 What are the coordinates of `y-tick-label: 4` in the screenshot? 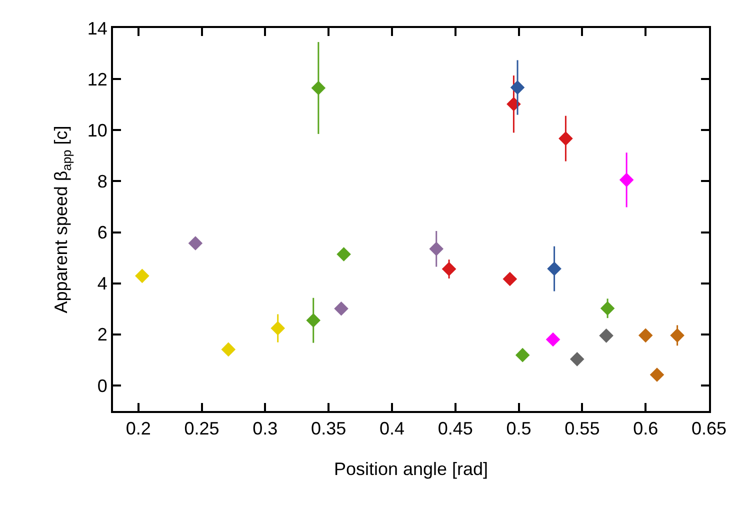 It's located at (102, 284).